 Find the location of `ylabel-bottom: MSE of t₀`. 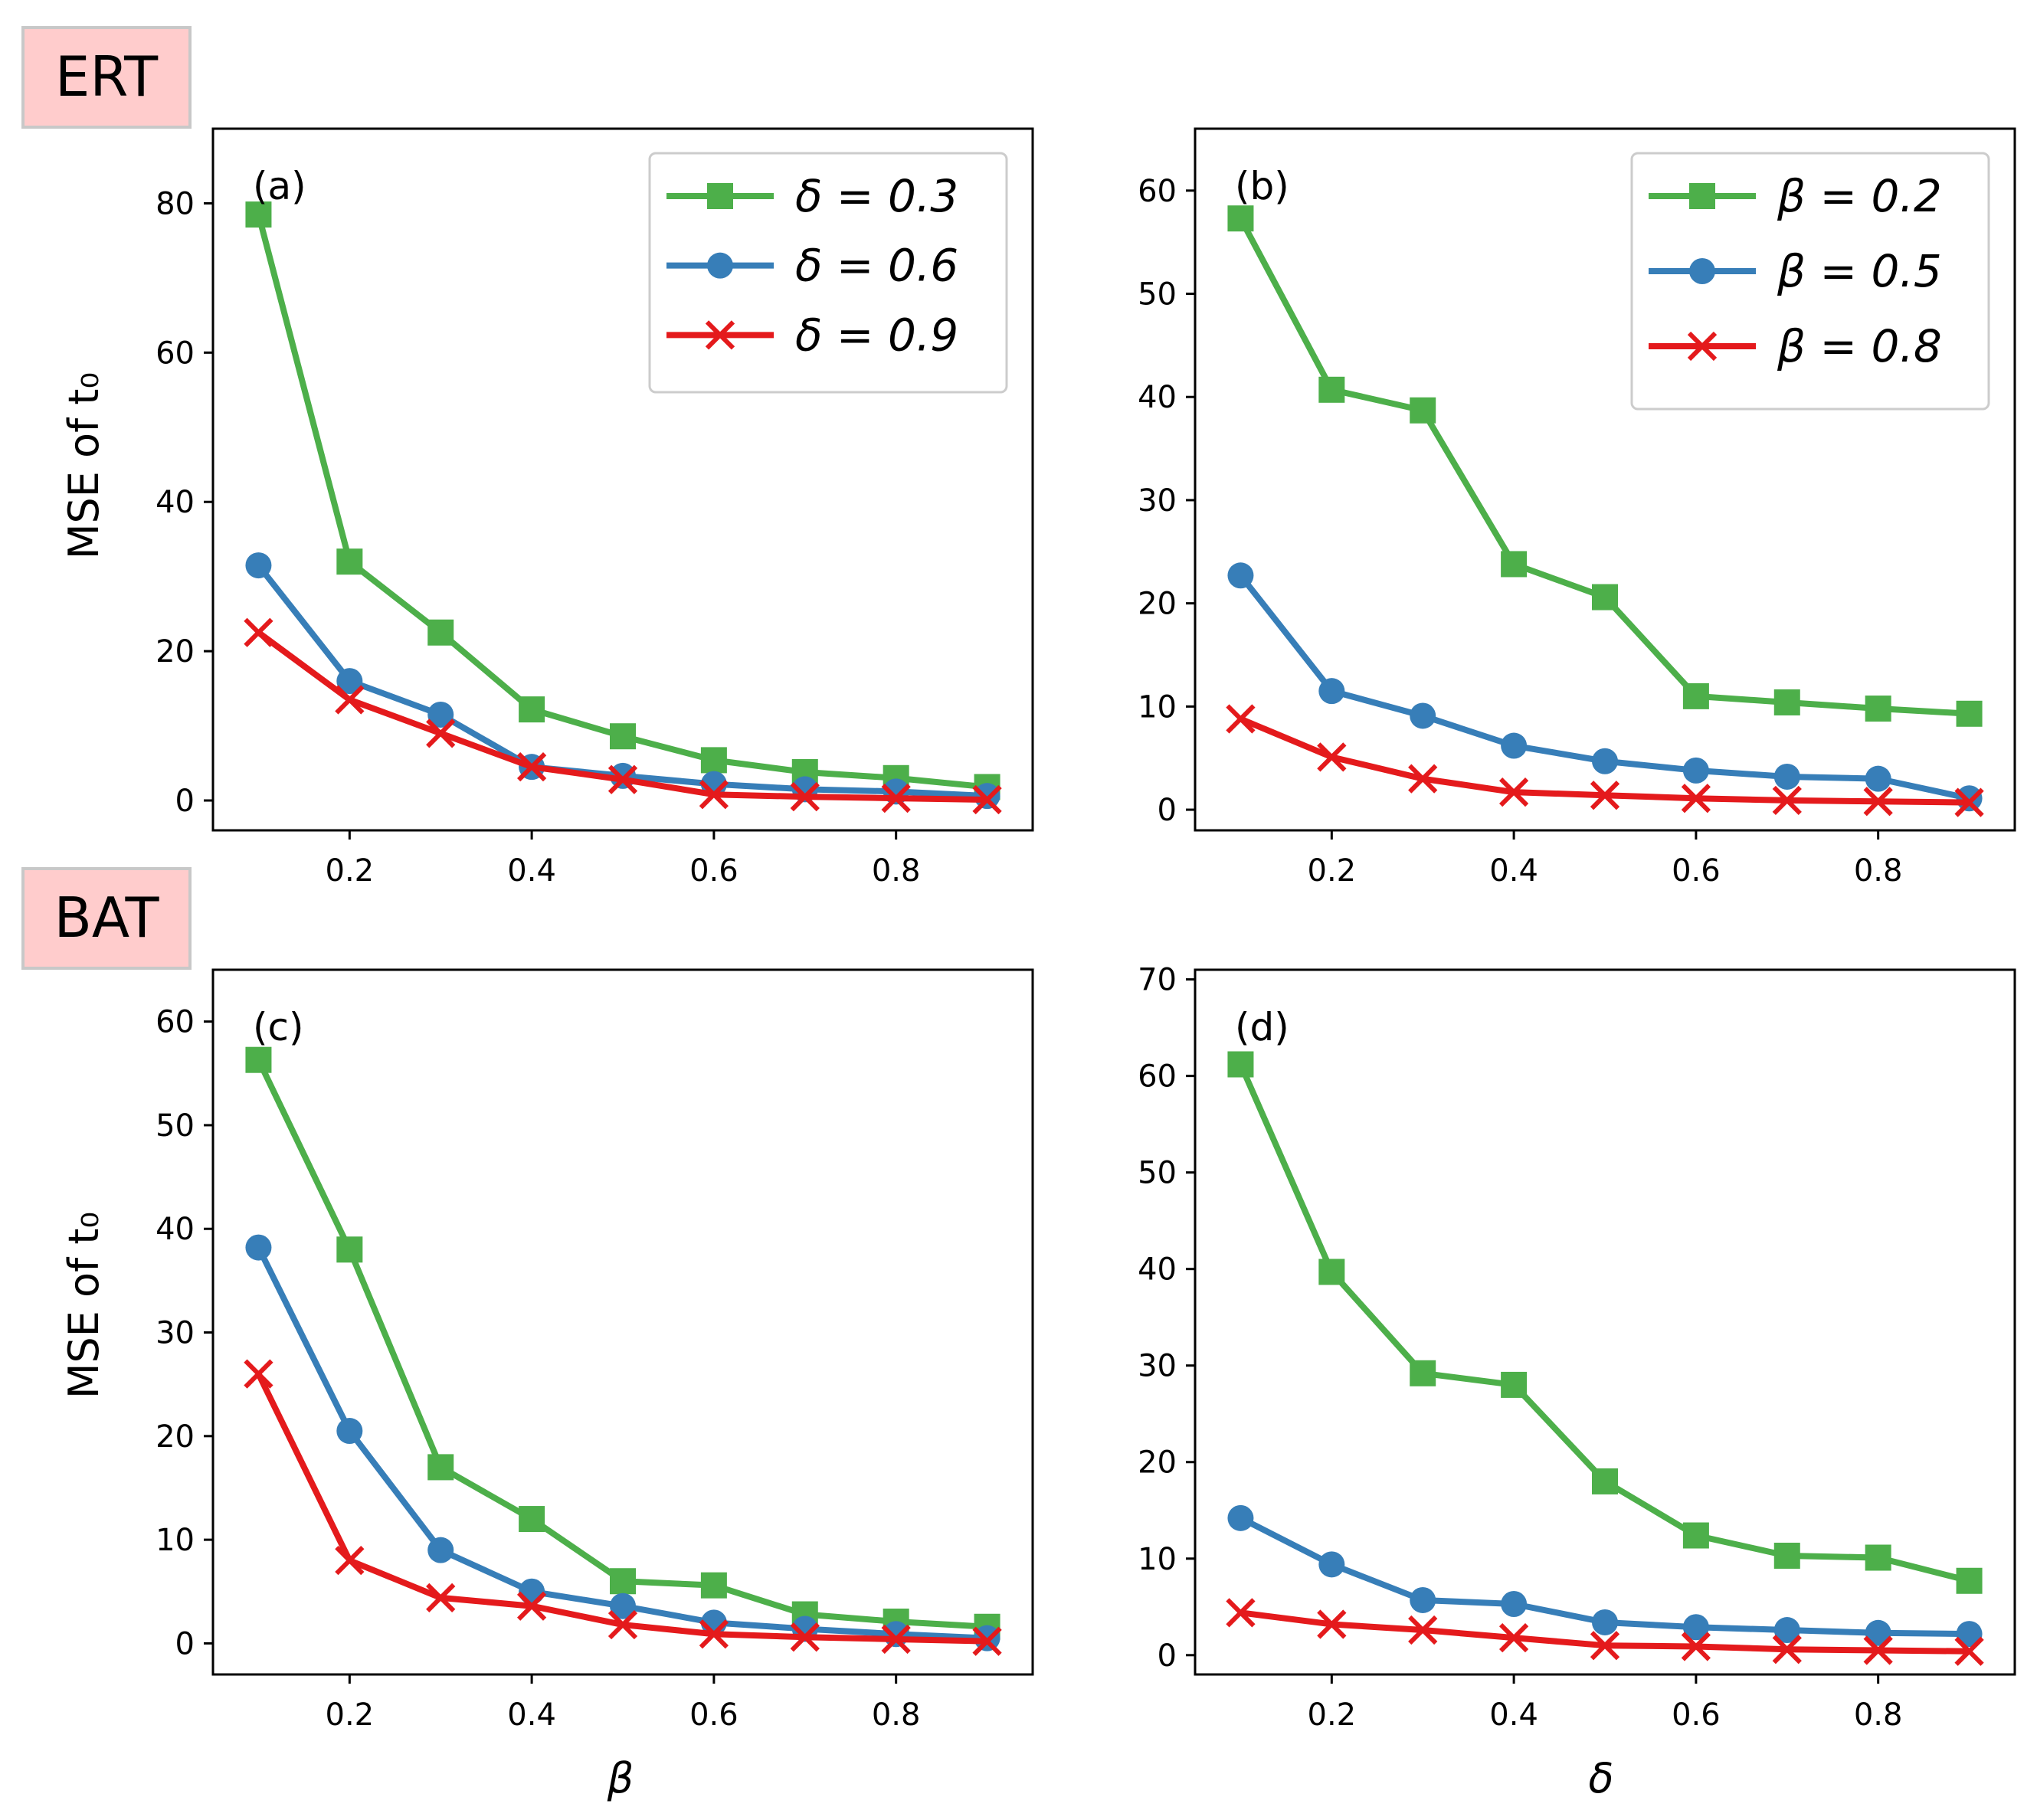

ylabel-bottom: MSE of t₀ is located at coordinates (84, 1305).